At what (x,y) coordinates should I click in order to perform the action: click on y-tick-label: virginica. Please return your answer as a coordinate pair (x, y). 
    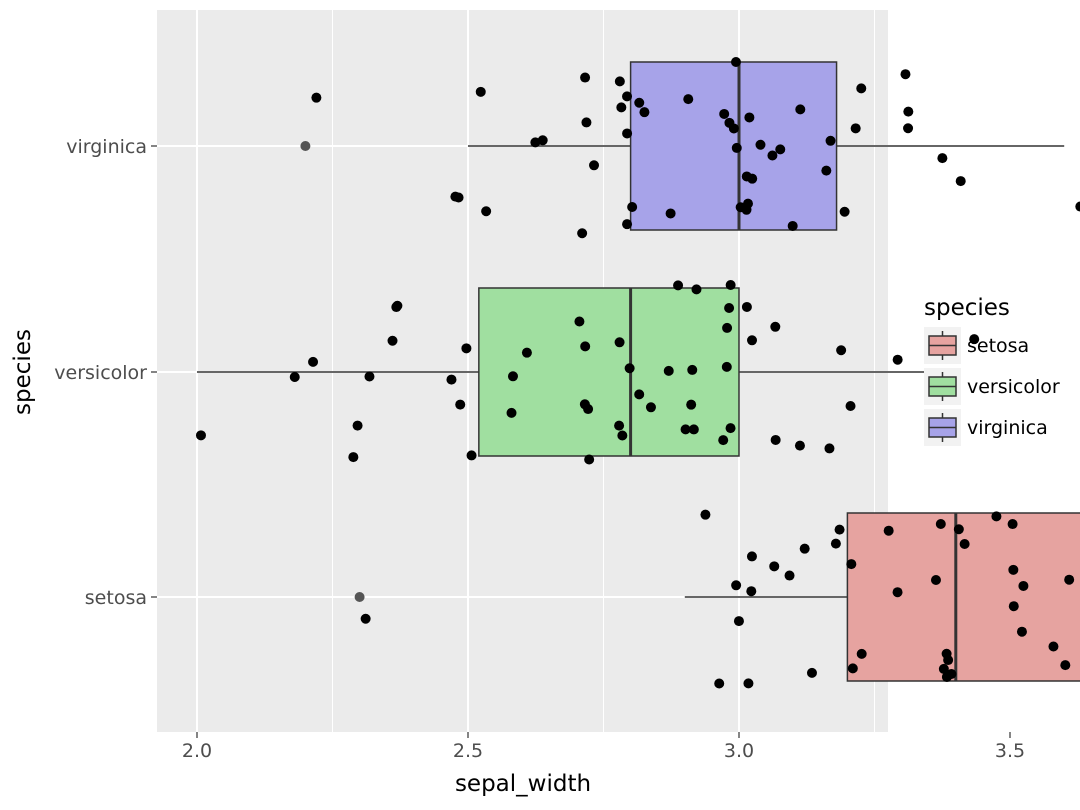
    Looking at the image, I should click on (106, 147).